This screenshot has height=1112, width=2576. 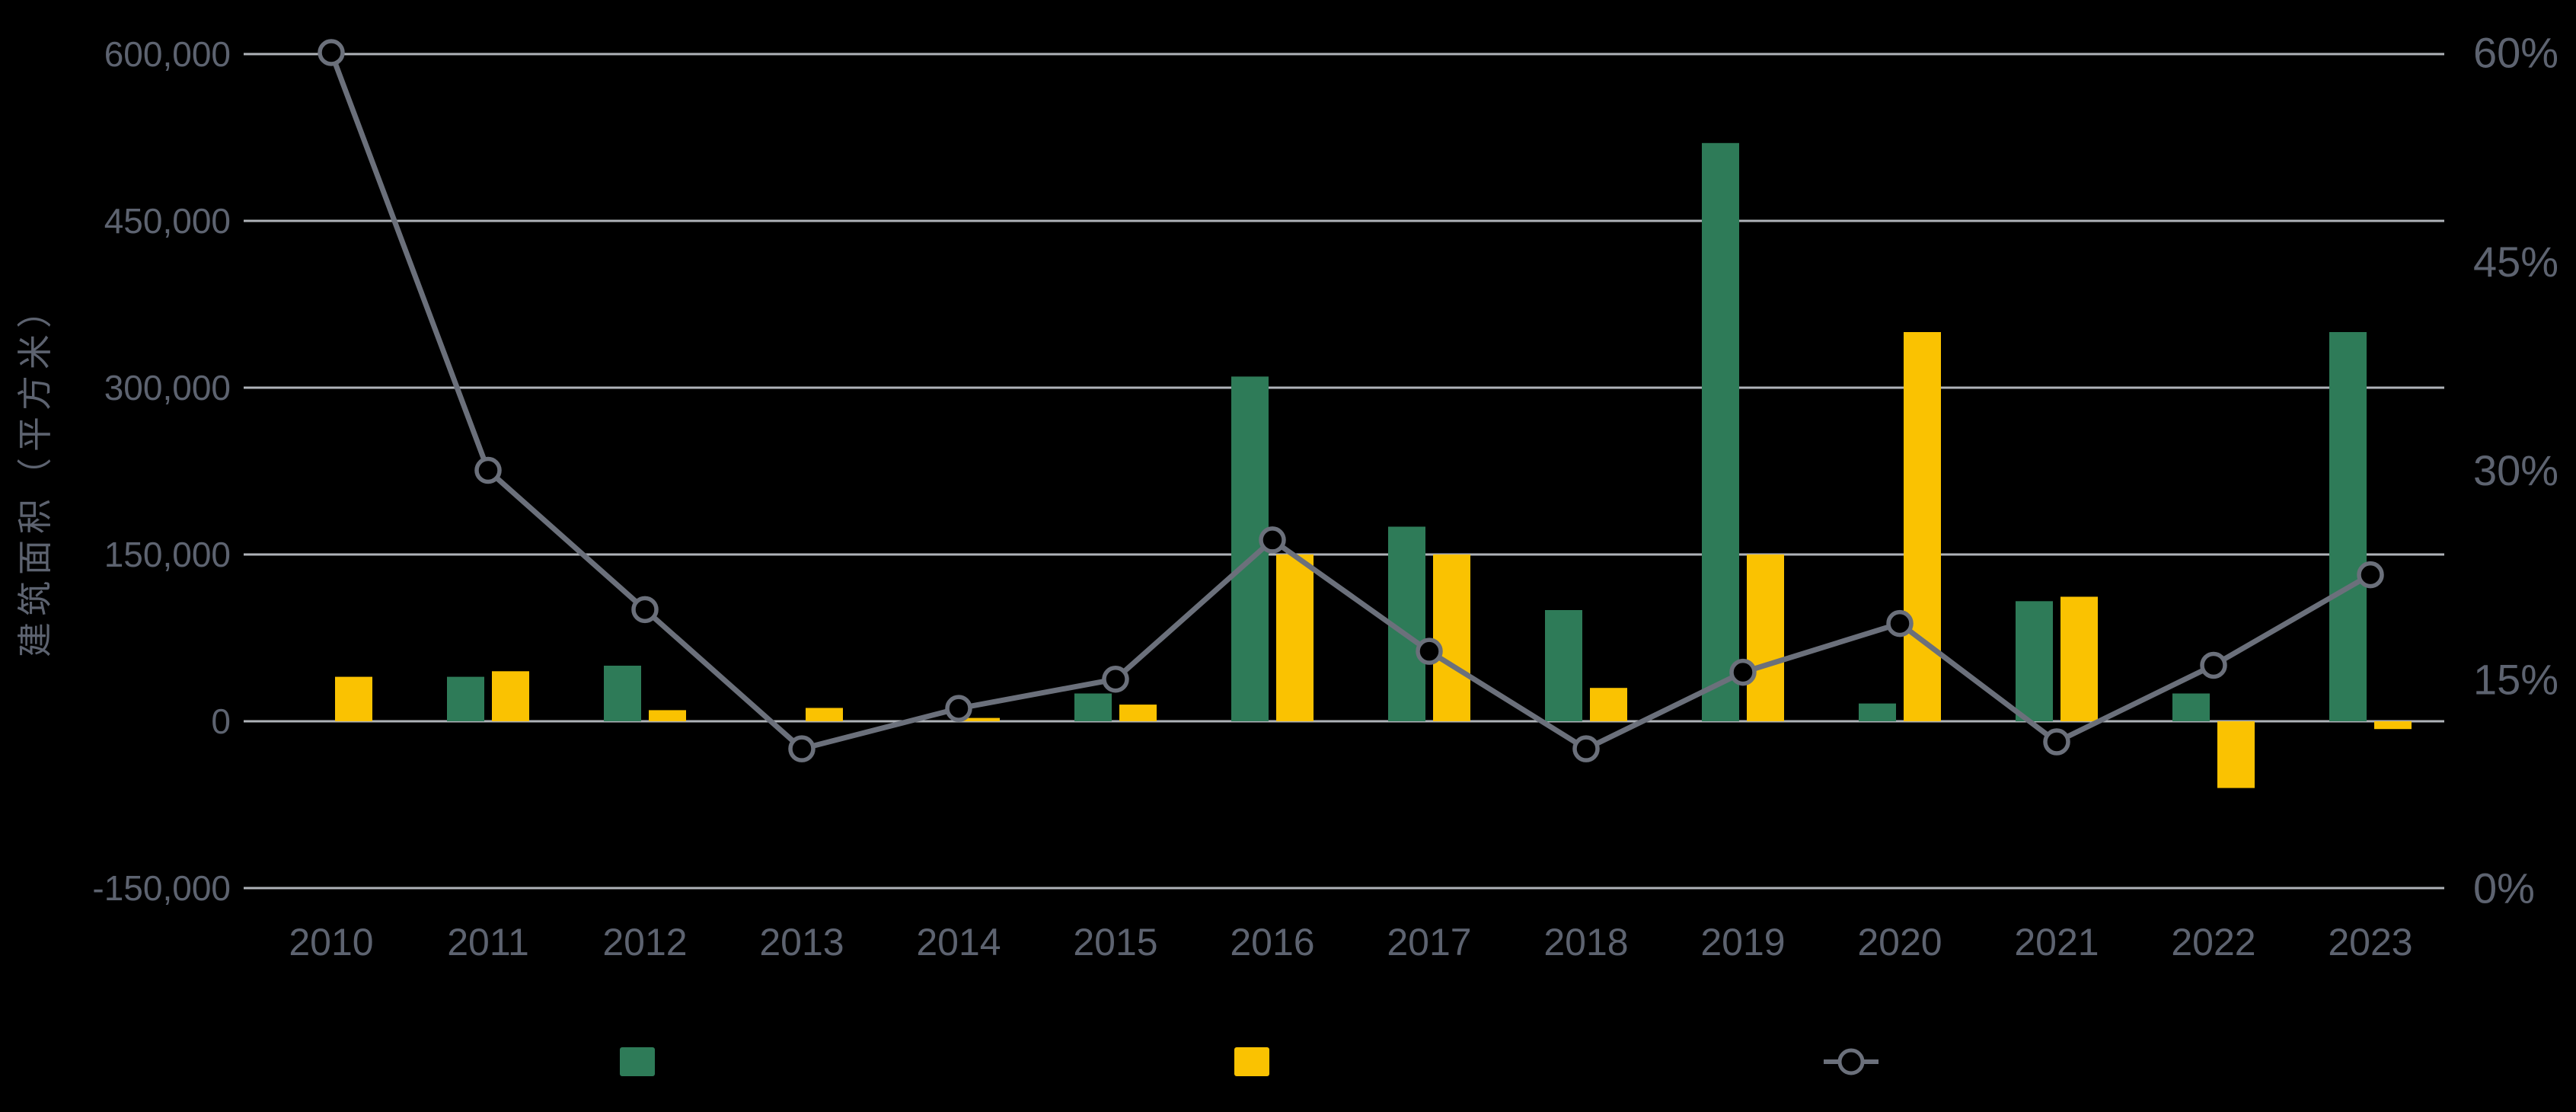 I want to click on bar-yellow-2022, so click(x=2236, y=754).